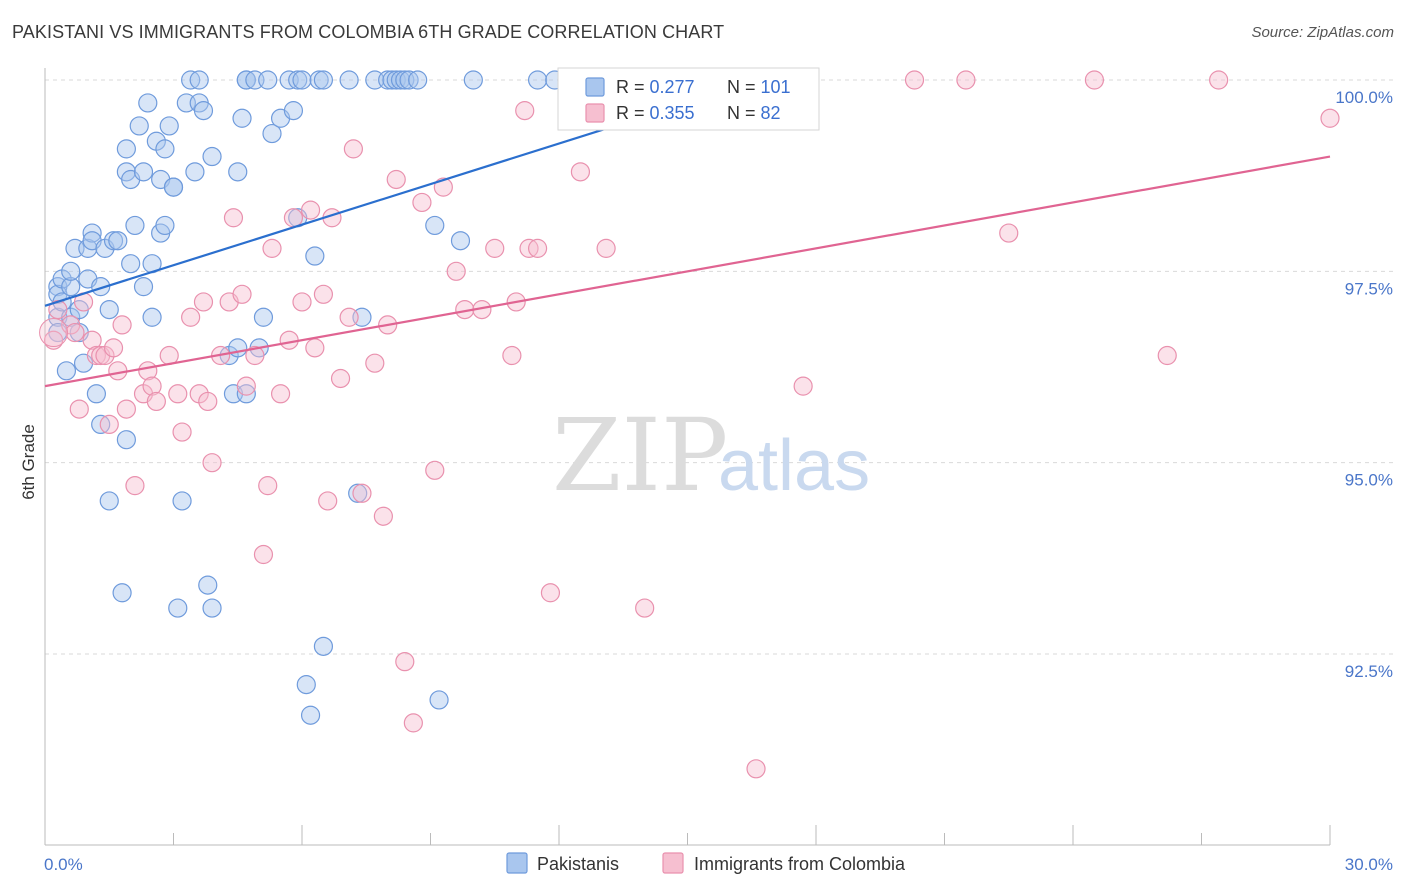  I want to click on svg-text: R = 0.355, so click(655, 113).